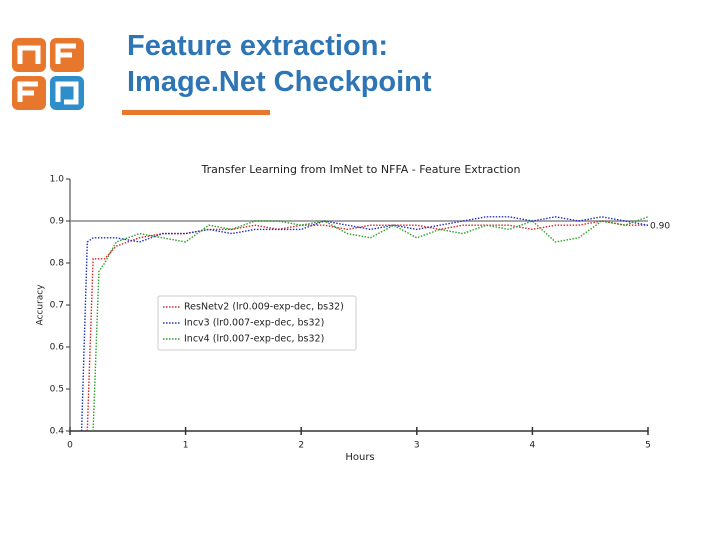  What do you see at coordinates (648, 446) in the screenshot?
I see `x-tick-label: 5` at bounding box center [648, 446].